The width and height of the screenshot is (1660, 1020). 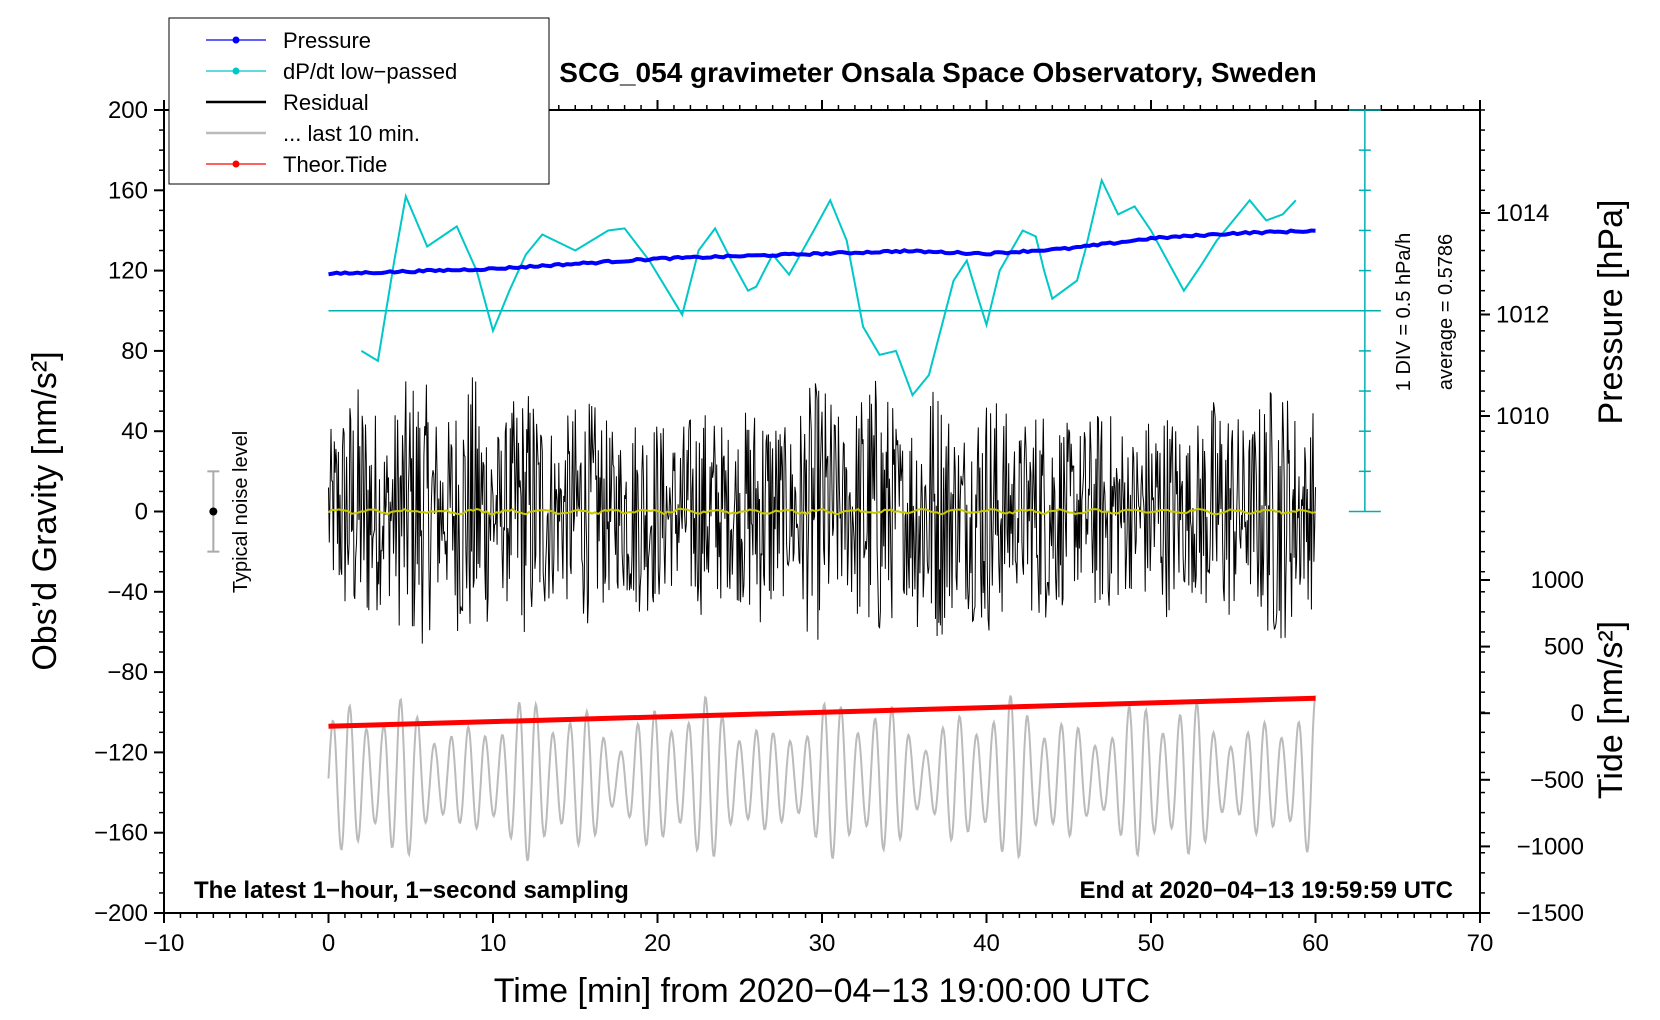 What do you see at coordinates (134, 431) in the screenshot?
I see `y-tick-label: 40` at bounding box center [134, 431].